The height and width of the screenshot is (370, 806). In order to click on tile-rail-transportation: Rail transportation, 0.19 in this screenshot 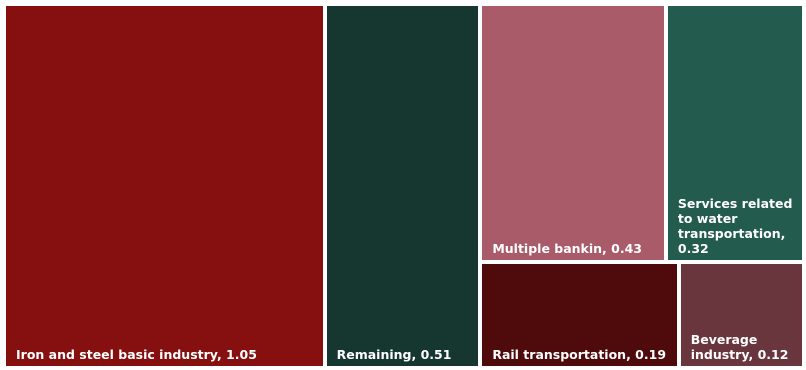, I will do `click(579, 314)`.